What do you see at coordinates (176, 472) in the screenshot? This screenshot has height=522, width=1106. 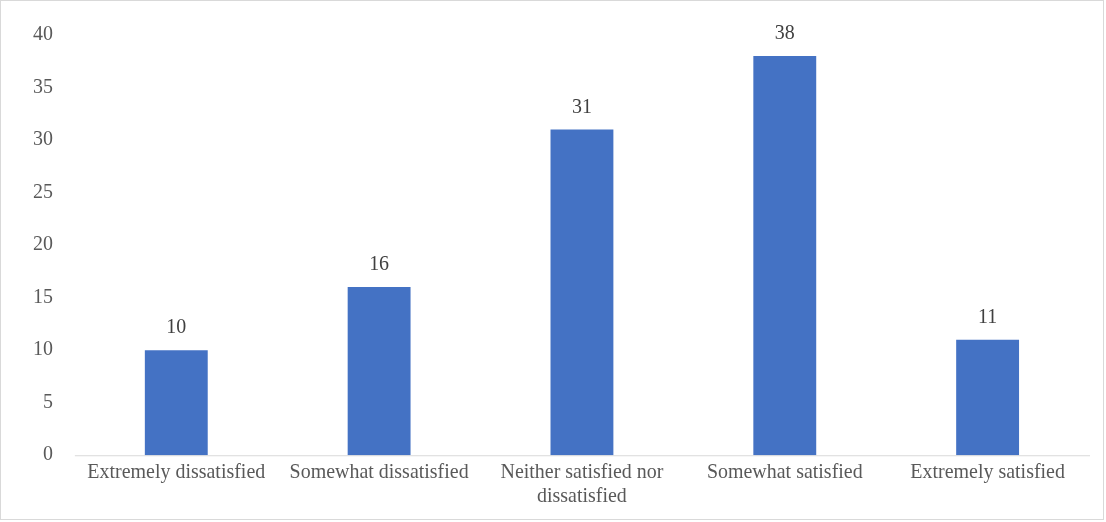 I see `x-tick-label: Extremely dissatisfied` at bounding box center [176, 472].